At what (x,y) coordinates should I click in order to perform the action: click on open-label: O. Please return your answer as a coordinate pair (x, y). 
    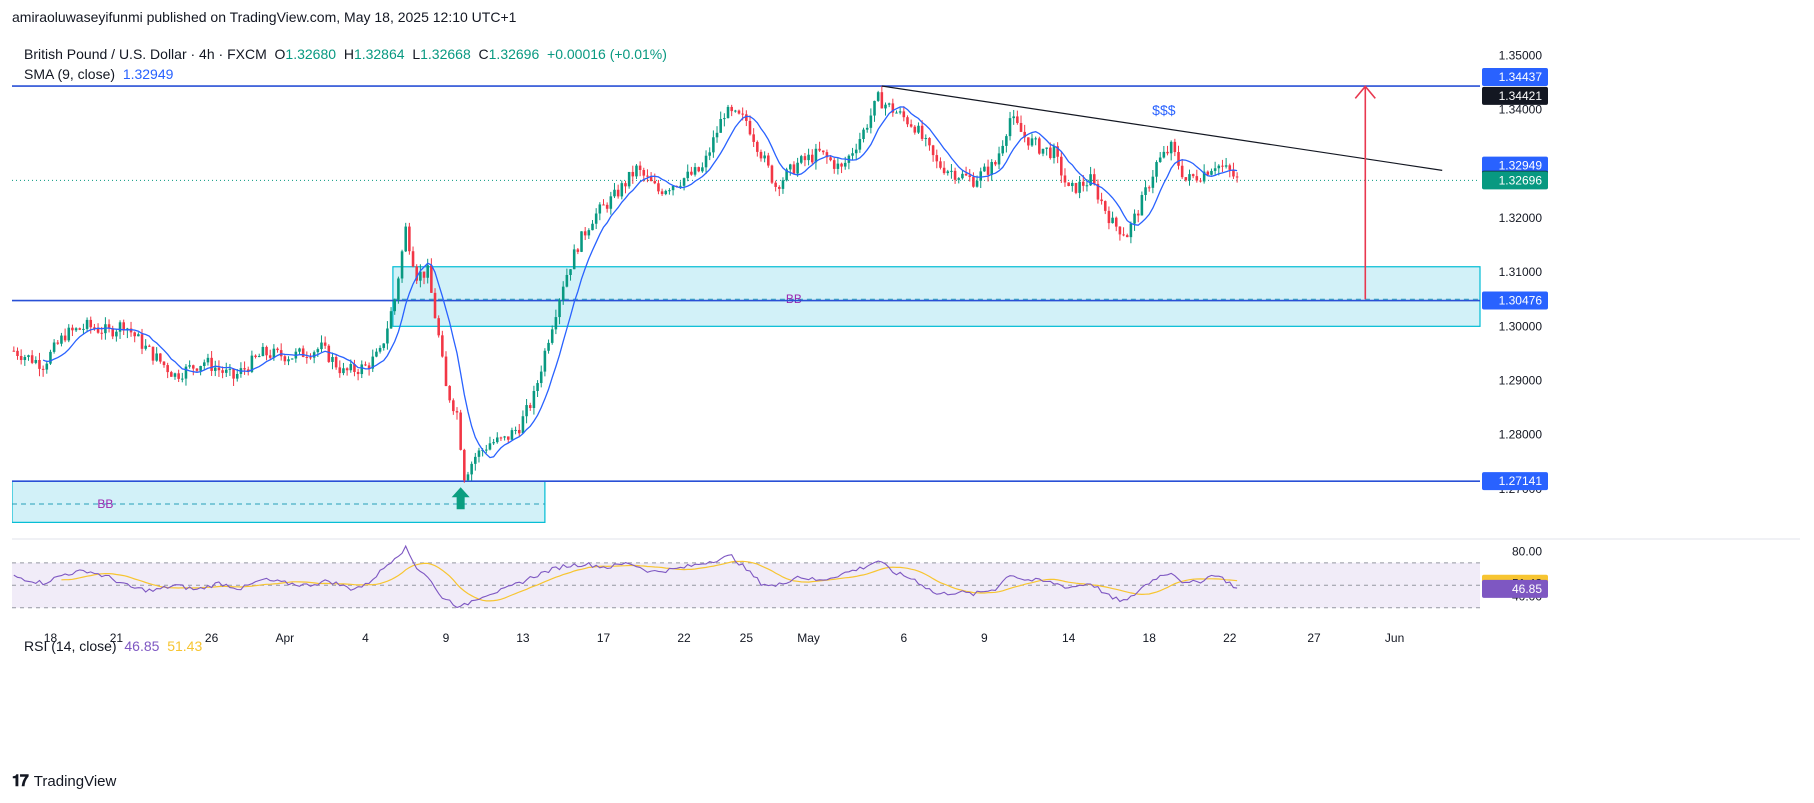
    Looking at the image, I should click on (280, 54).